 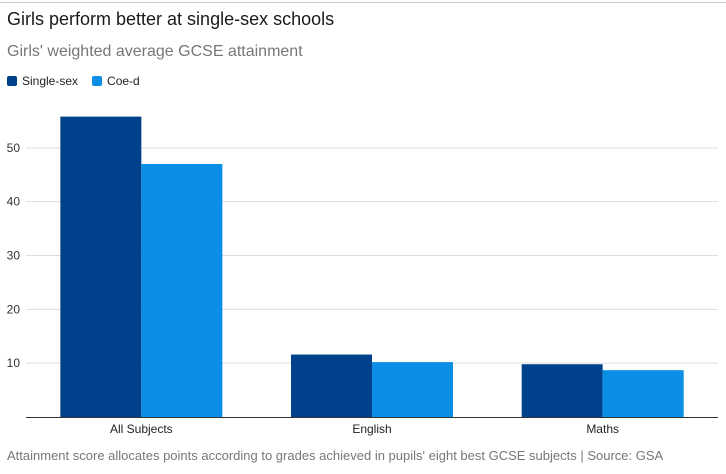 What do you see at coordinates (363, 2) in the screenshot?
I see `top-rule` at bounding box center [363, 2].